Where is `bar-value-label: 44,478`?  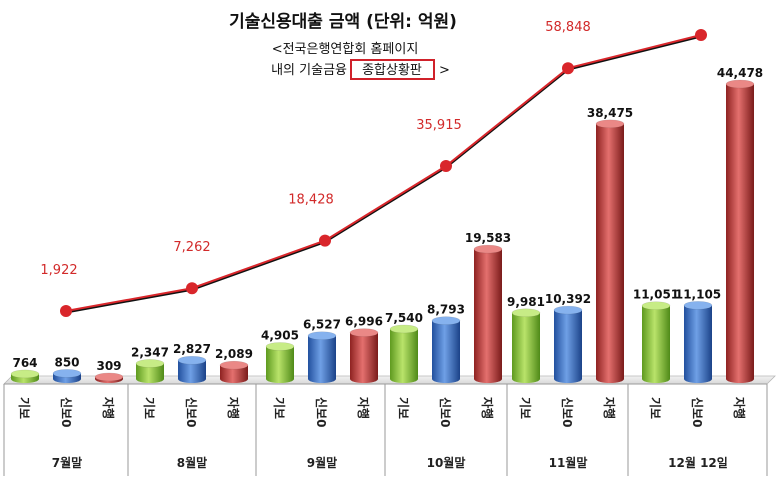 bar-value-label: 44,478 is located at coordinates (740, 73).